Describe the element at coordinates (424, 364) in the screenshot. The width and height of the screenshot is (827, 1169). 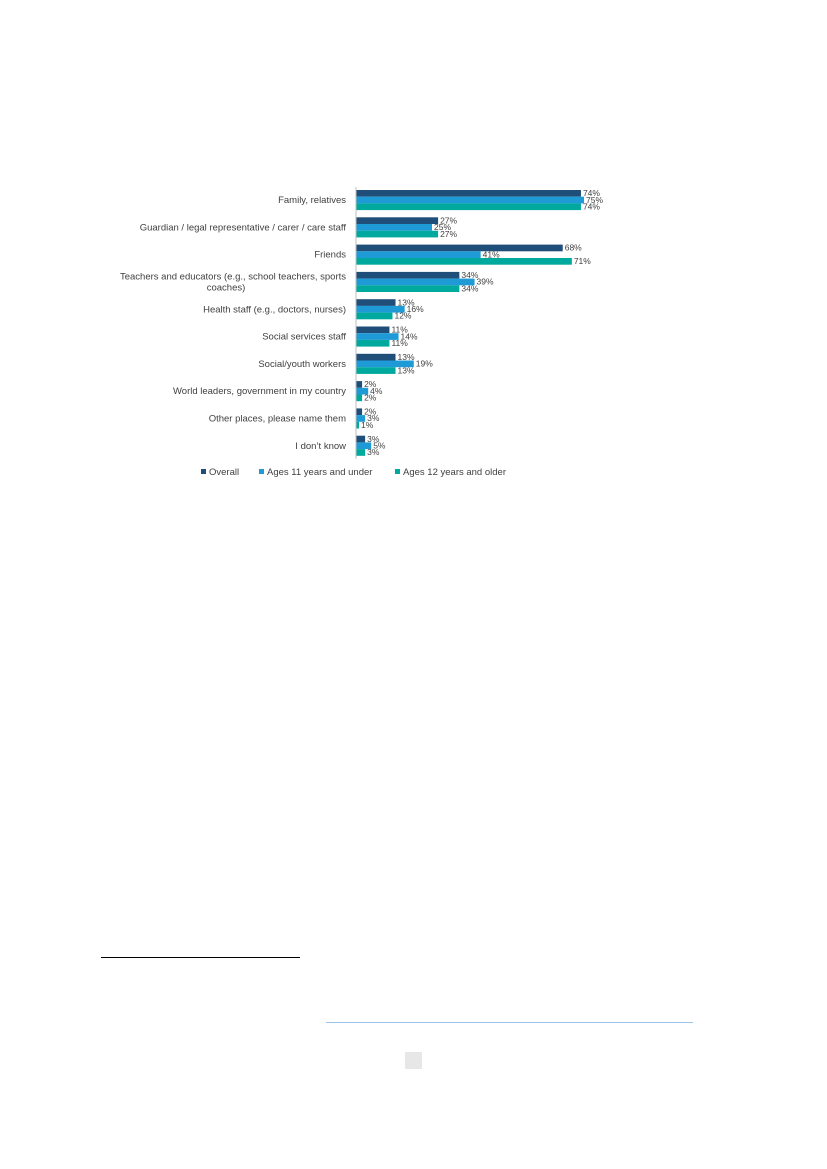
I see `value-label: 19%` at that location.